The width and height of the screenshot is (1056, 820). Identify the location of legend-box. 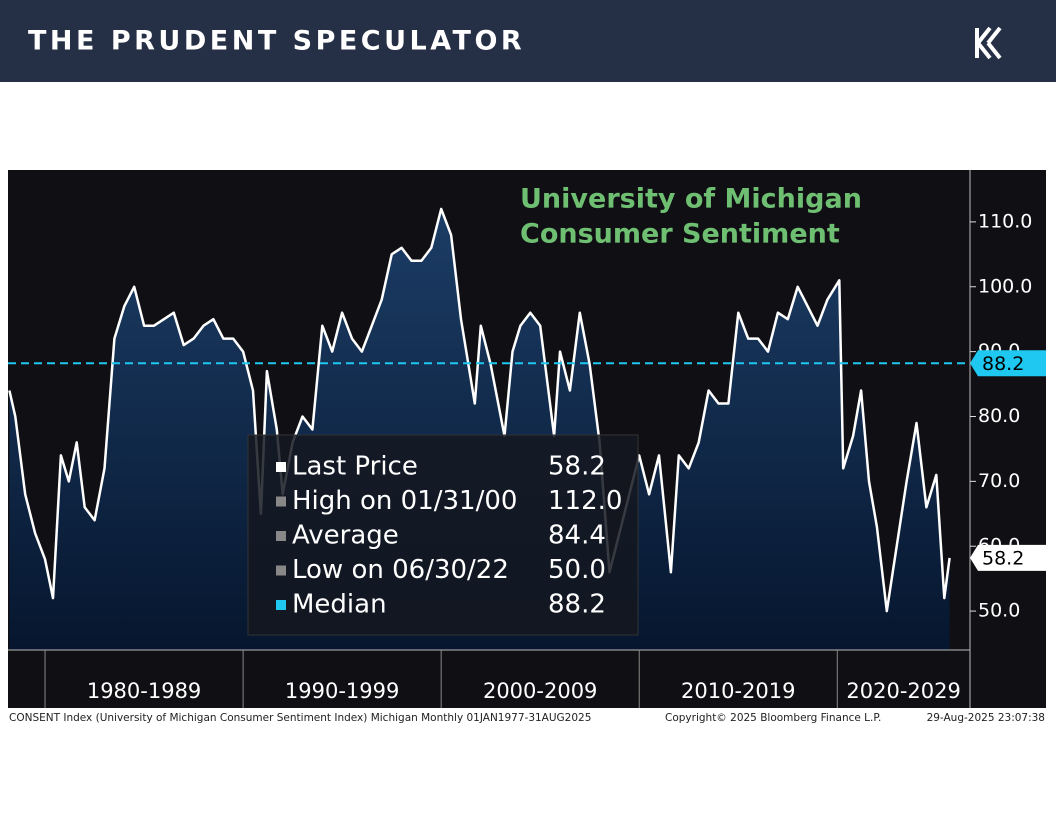
(443, 535).